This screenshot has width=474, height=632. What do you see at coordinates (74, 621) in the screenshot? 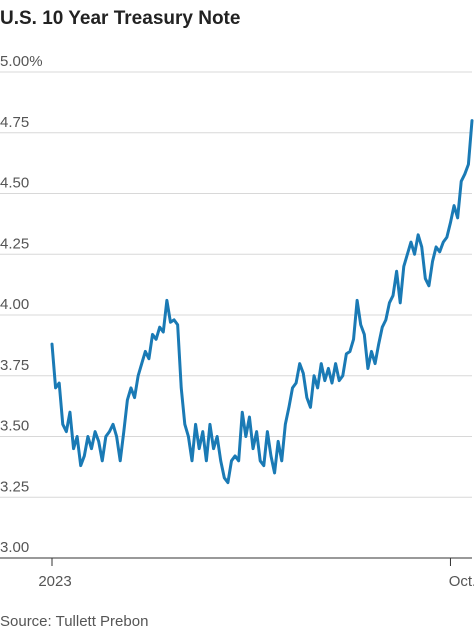
I see `source: Source: Tullett Prebon` at bounding box center [74, 621].